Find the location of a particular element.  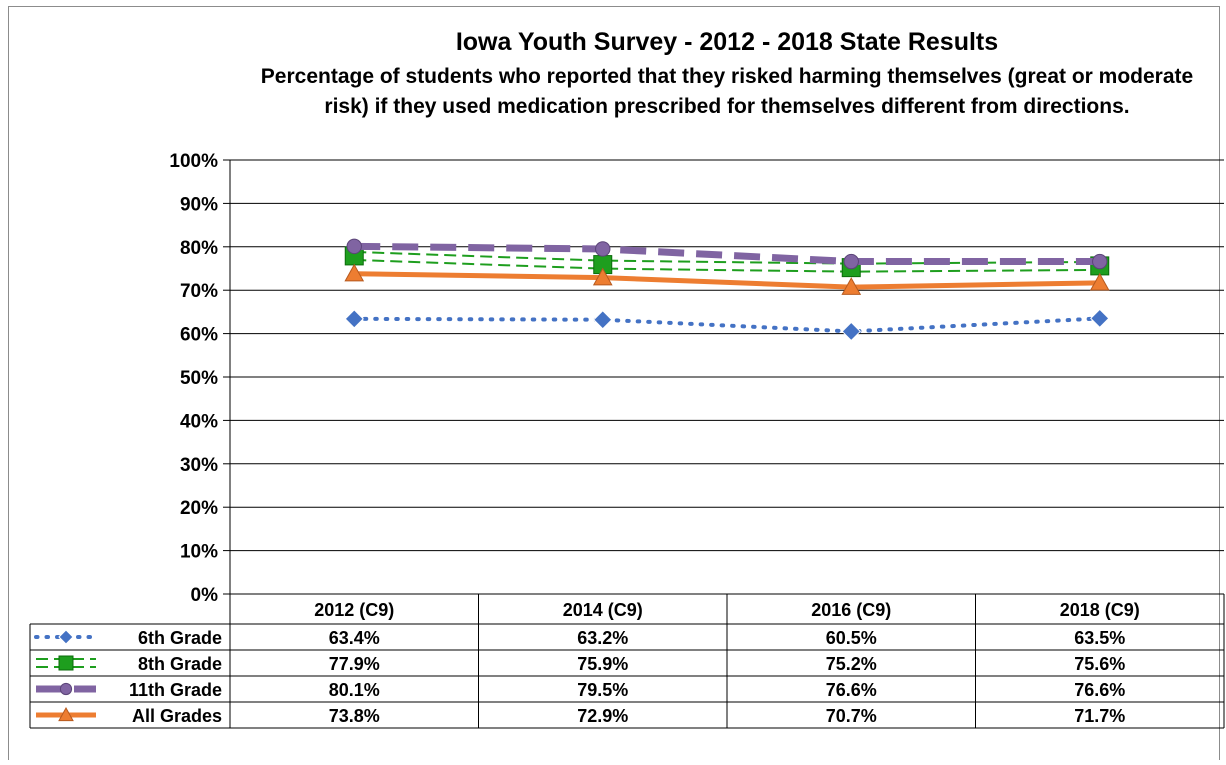

data-label-6th-grade: 63.4% is located at coordinates (354, 638).